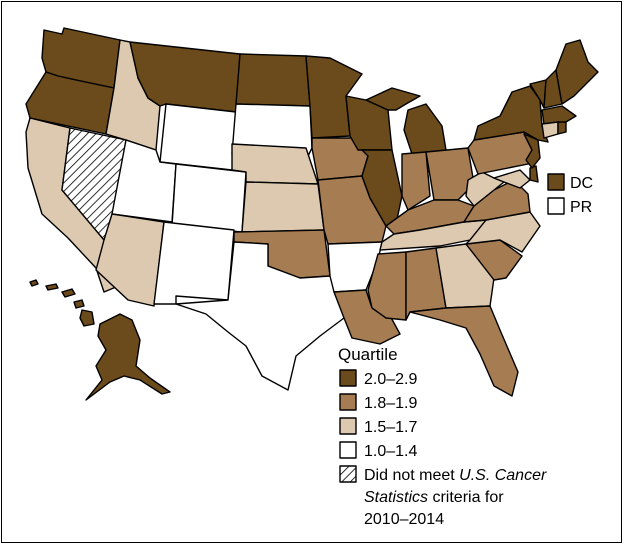 Image resolution: width=625 pixels, height=546 pixels. I want to click on state-georgia, so click(465, 276).